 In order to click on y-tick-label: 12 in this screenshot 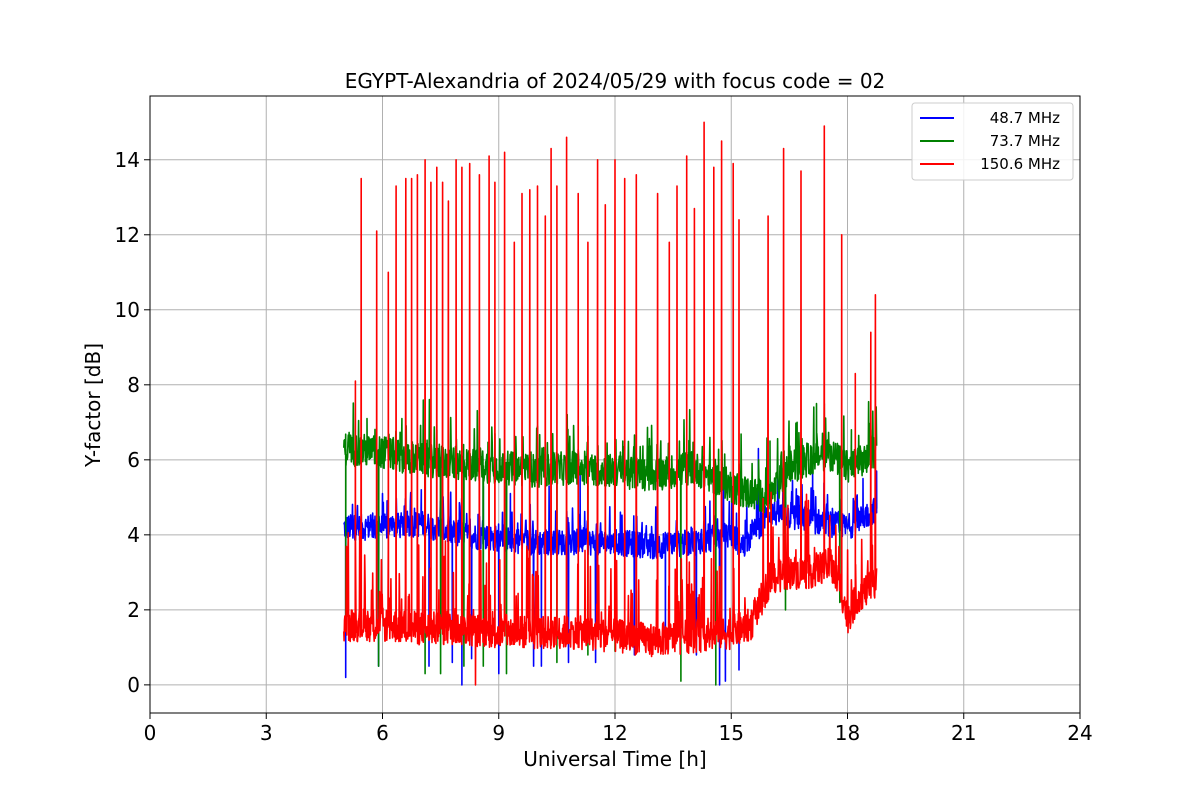, I will do `click(127, 235)`.